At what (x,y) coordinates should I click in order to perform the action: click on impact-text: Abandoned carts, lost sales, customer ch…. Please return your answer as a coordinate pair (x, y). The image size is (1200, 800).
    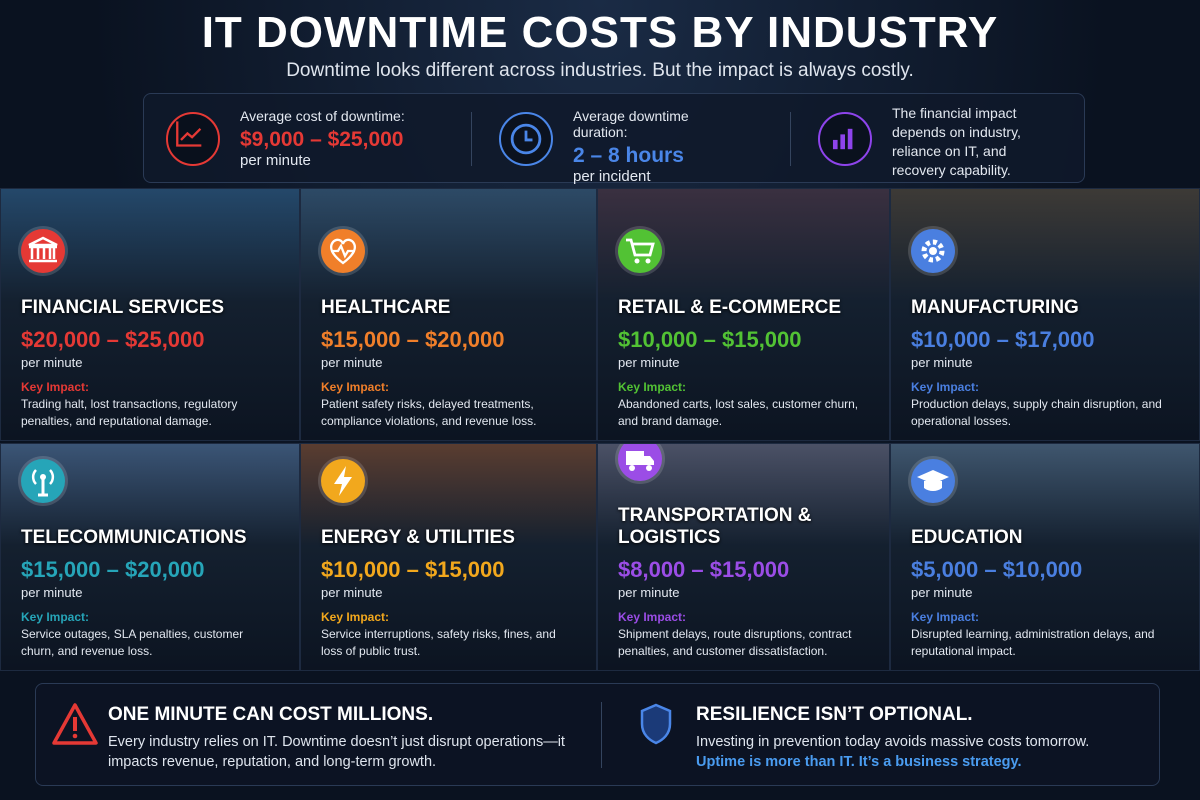
    Looking at the image, I should click on (738, 412).